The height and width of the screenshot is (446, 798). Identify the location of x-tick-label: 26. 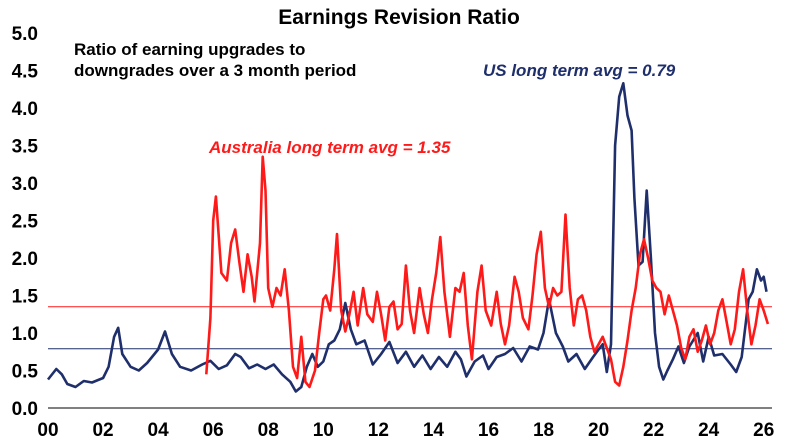
(763, 430).